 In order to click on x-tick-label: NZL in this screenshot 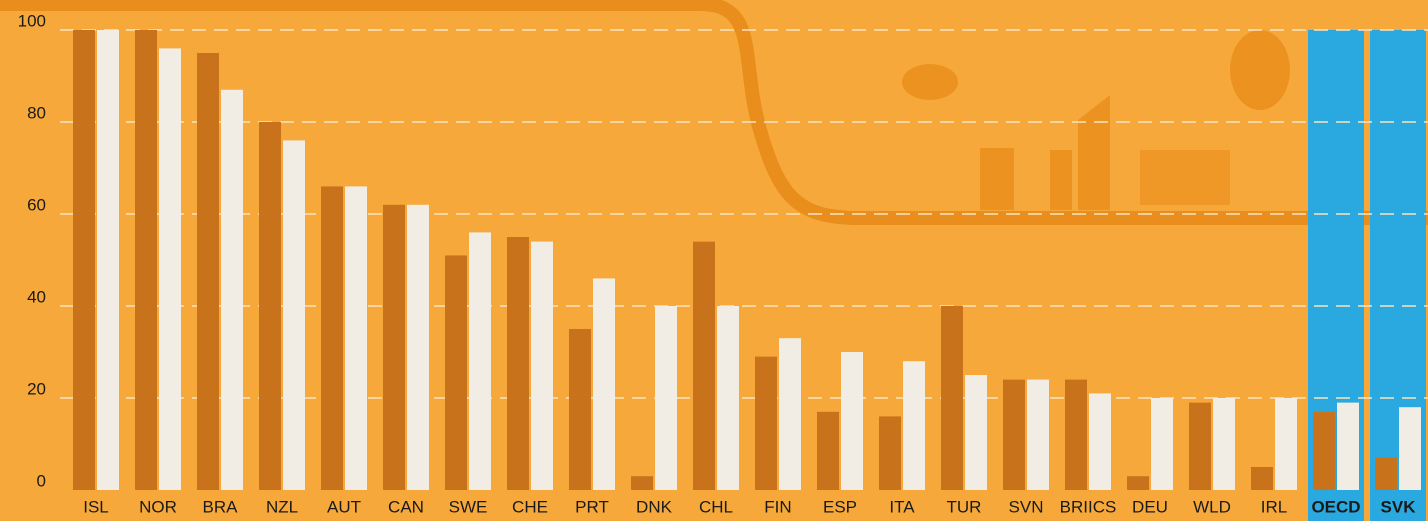, I will do `click(282, 506)`.